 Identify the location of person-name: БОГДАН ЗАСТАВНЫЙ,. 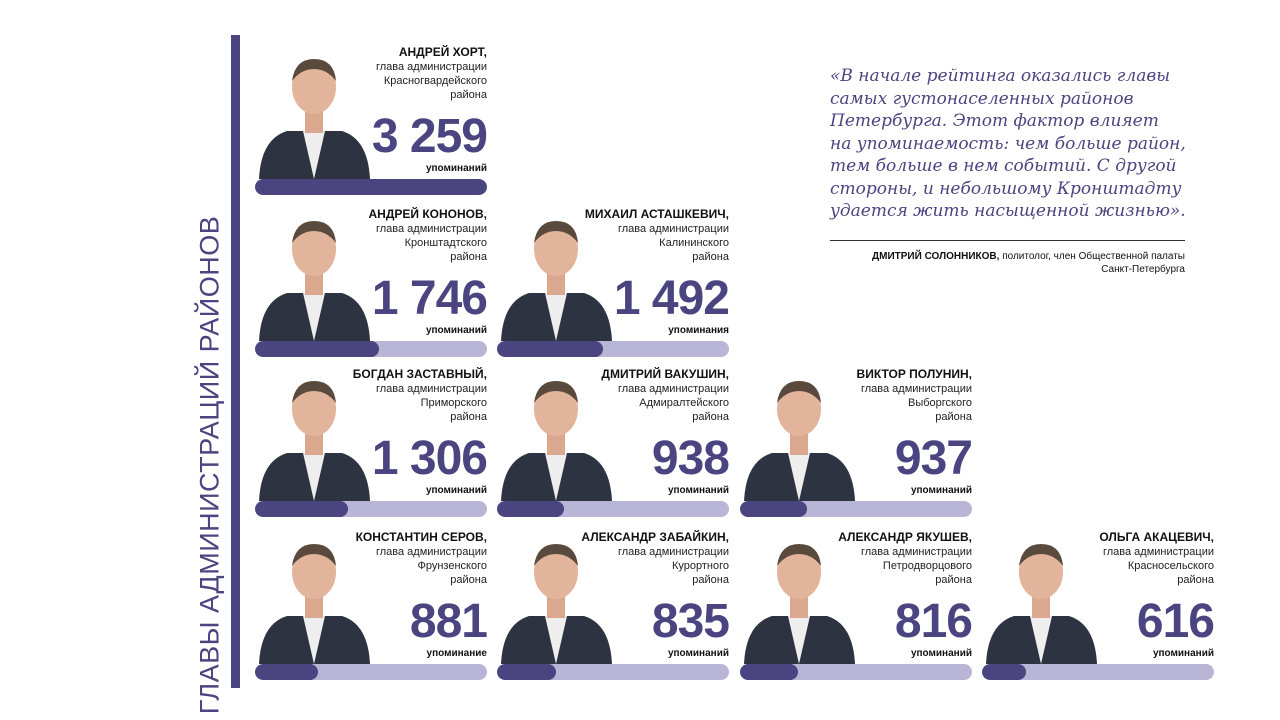
(419, 374).